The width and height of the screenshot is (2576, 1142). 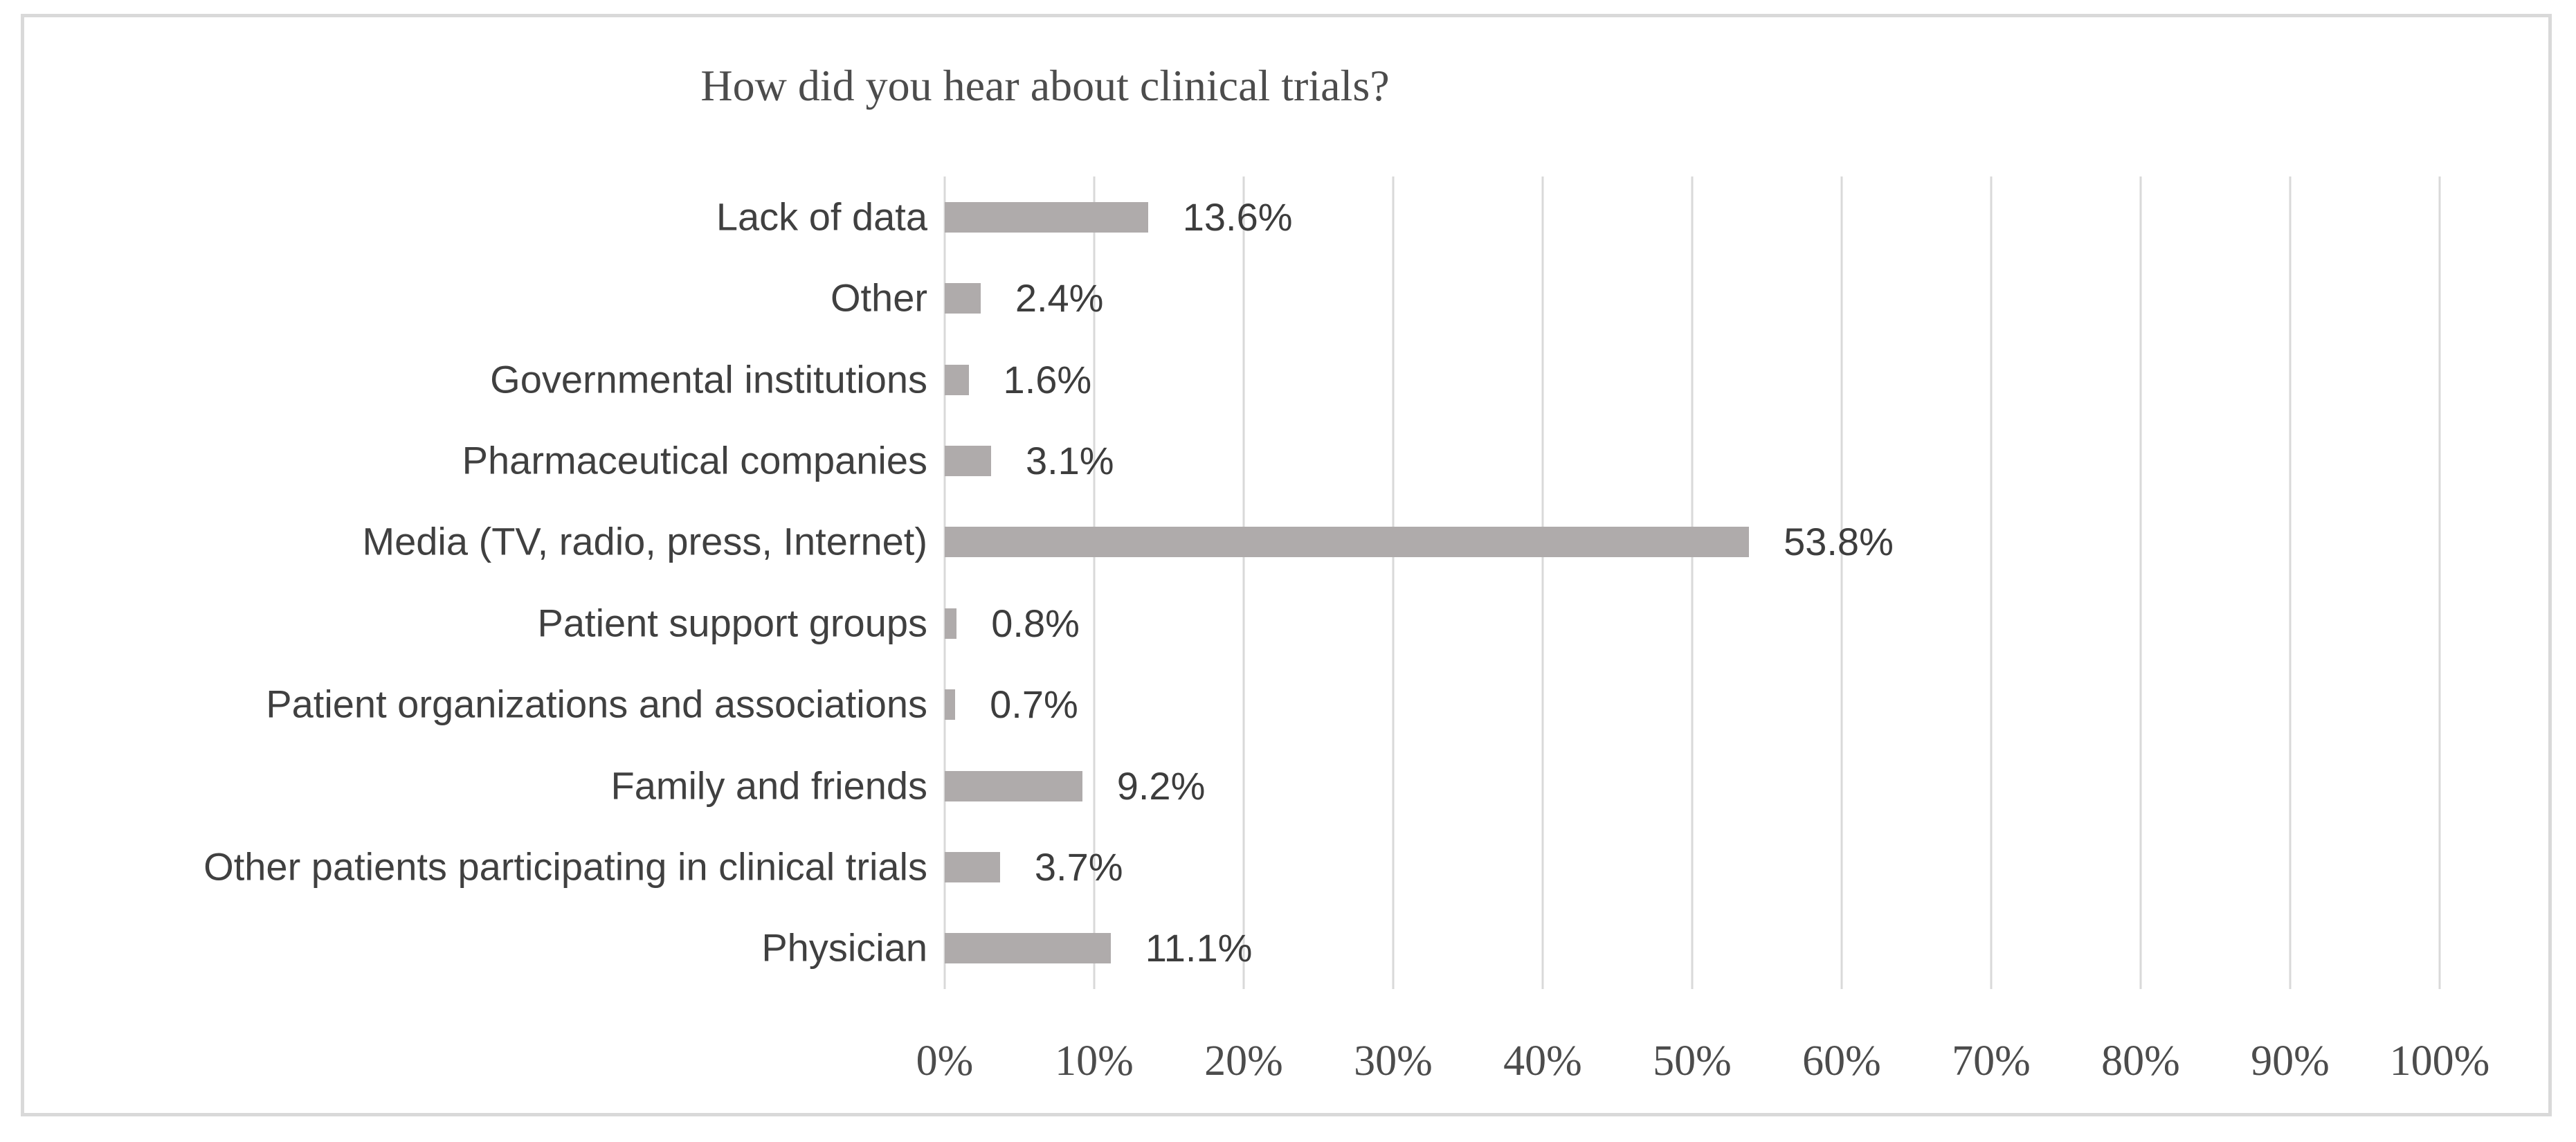 I want to click on x-axis-tick-label: 70%, so click(x=1991, y=1061).